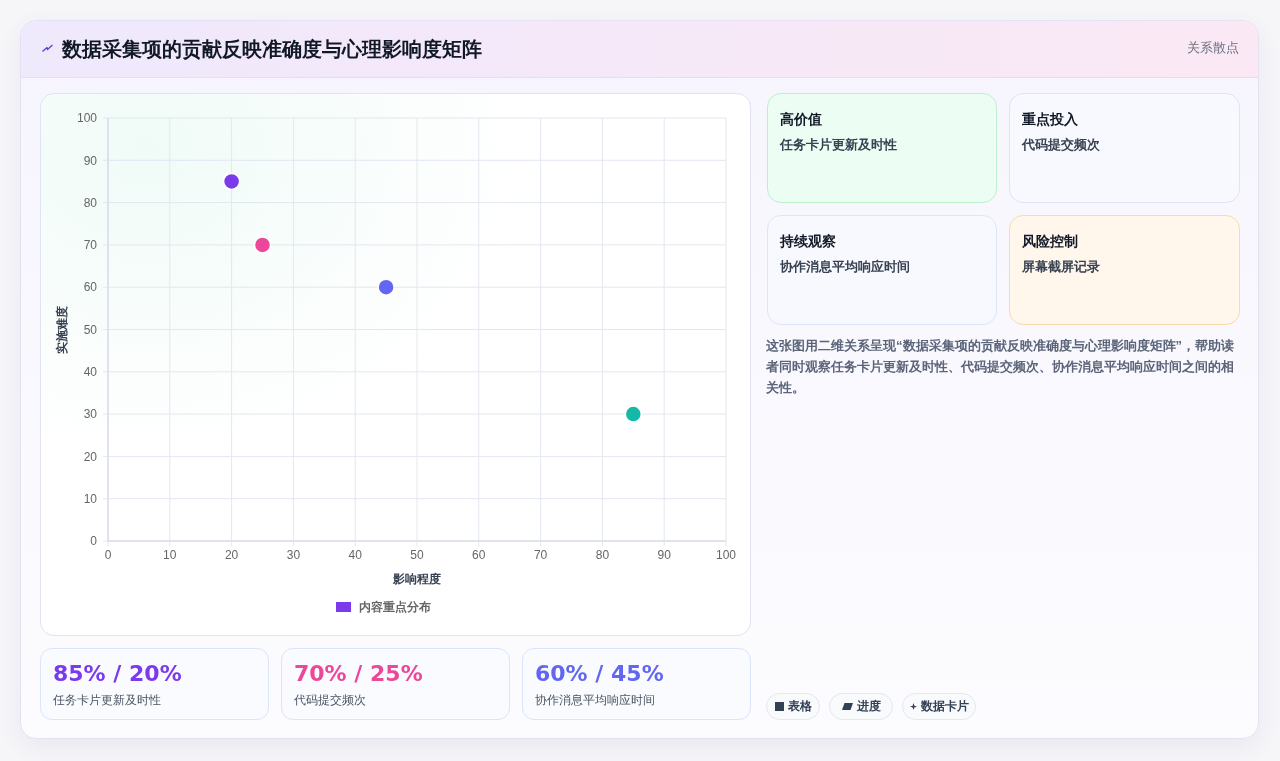 The width and height of the screenshot is (1280, 761). Describe the element at coordinates (1061, 266) in the screenshot. I see `text: 屏幕截屏记录` at that location.